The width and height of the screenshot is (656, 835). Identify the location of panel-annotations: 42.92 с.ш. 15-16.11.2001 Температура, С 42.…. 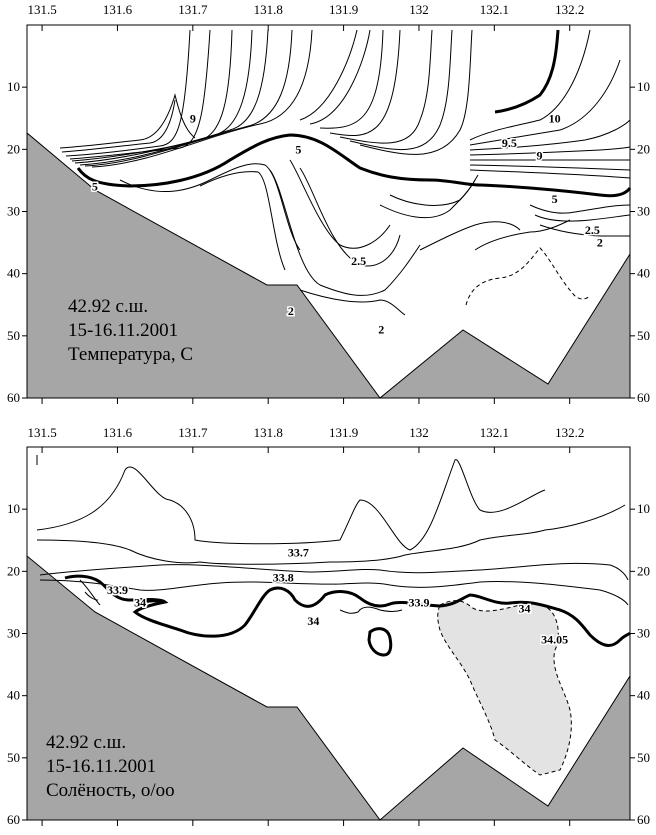
(119, 548).